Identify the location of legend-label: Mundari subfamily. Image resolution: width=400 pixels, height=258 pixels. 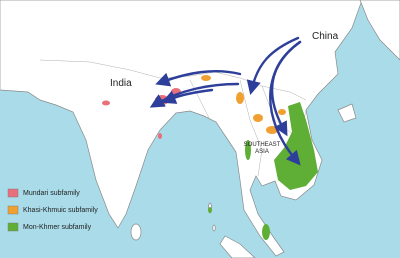
(51, 193).